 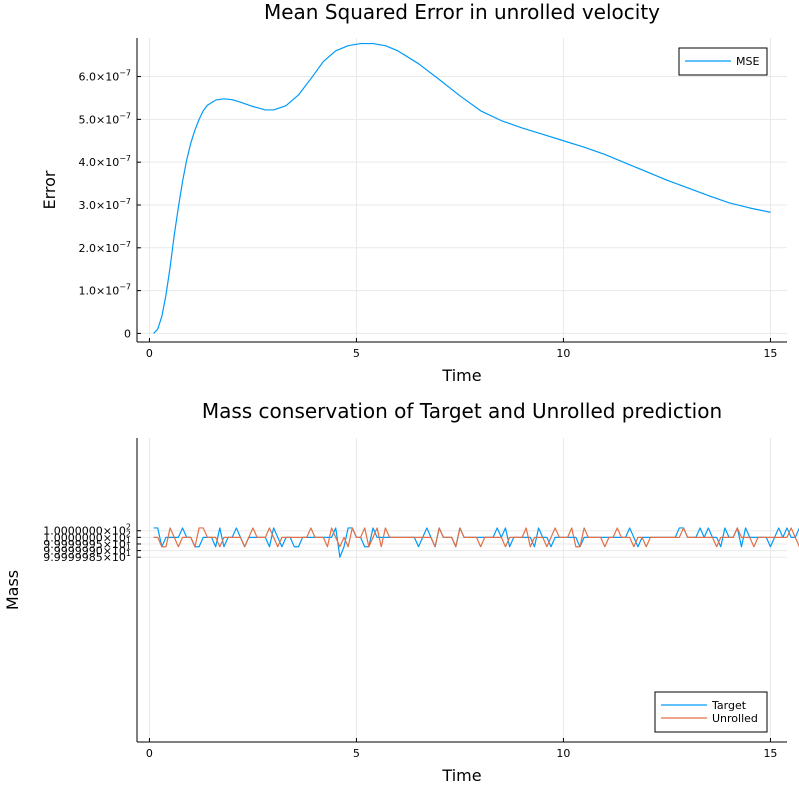 I want to click on y-tick-label: 4.0×10⁻⁷, so click(x=104, y=161).